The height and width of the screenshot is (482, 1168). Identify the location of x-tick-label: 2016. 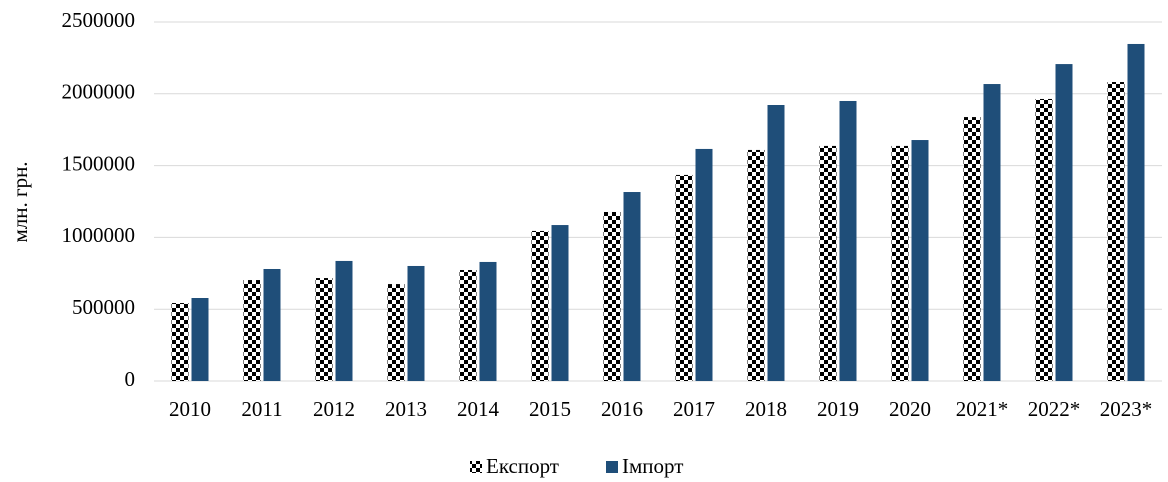
(622, 409).